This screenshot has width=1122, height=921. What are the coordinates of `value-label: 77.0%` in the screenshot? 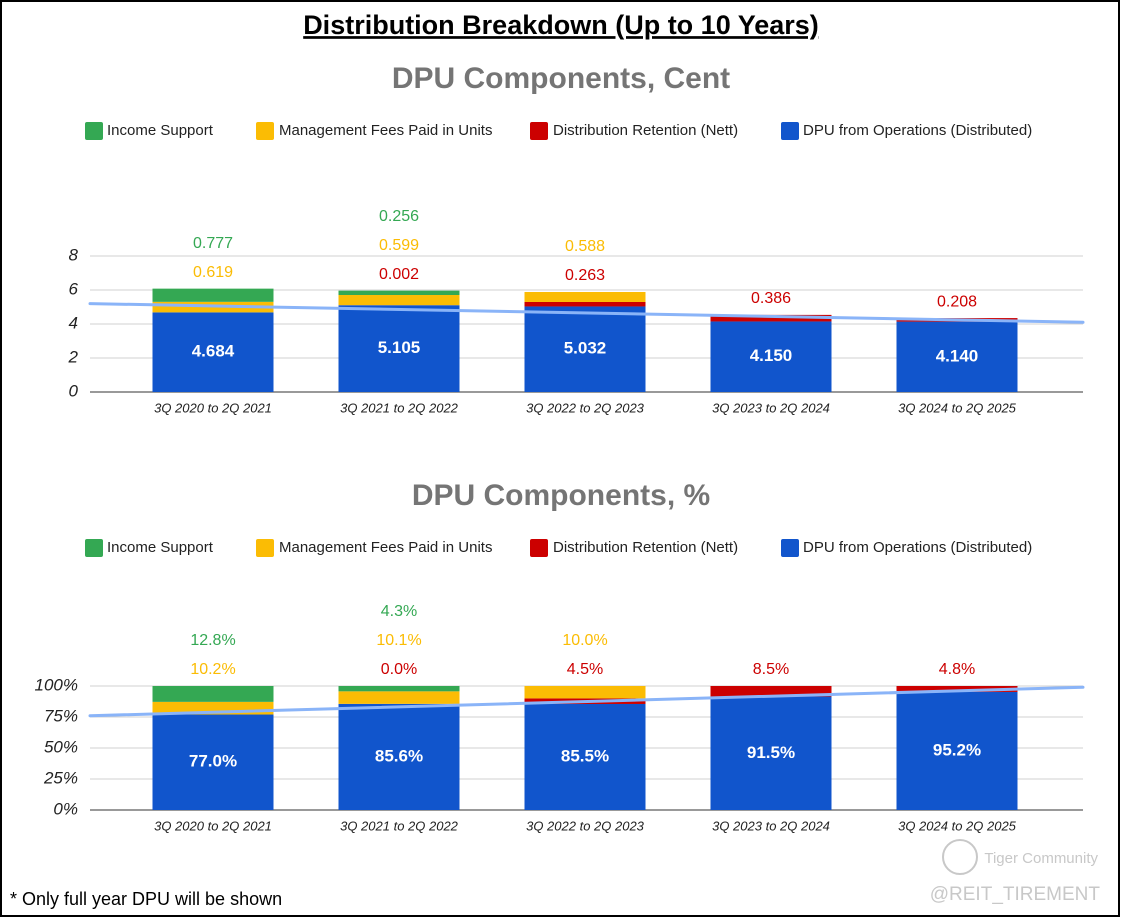 It's located at (213, 761).